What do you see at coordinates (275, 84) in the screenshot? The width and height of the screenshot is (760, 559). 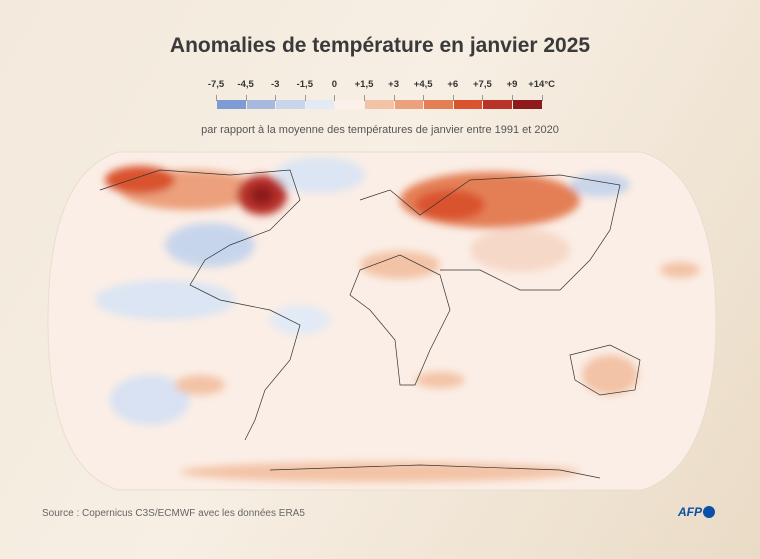 I see `legend-tick-label: -3` at bounding box center [275, 84].